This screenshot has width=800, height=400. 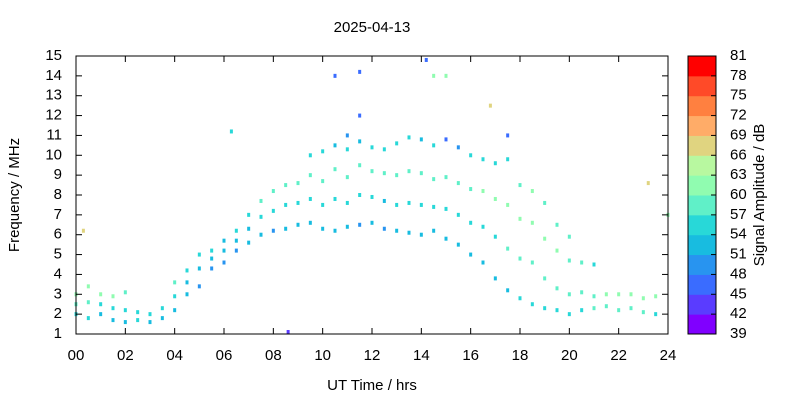 I want to click on colorbar-tick-label: 69, so click(x=738, y=134).